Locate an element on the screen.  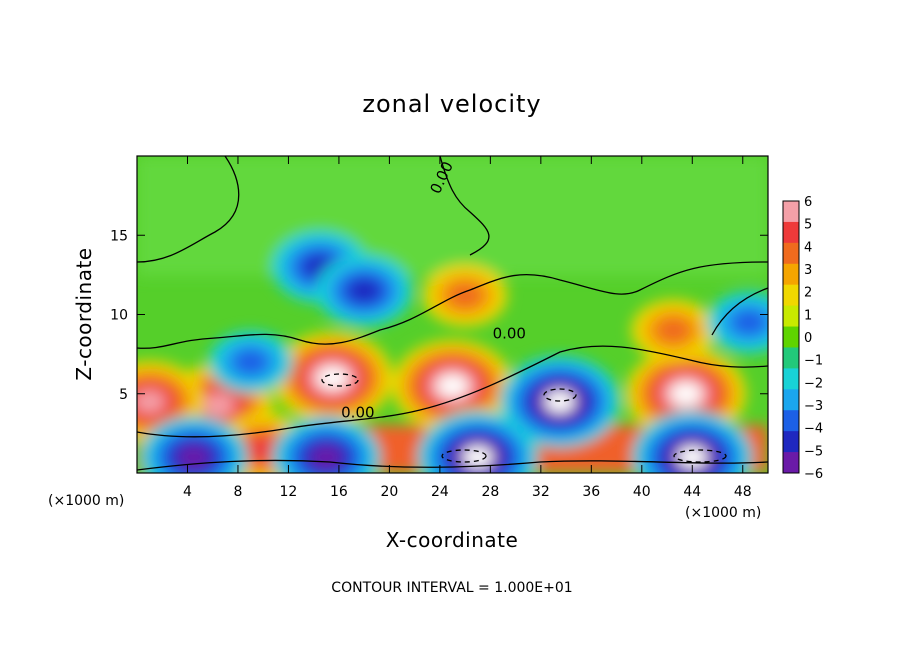
x-axis-label: X-coordinate is located at coordinates (452, 540).